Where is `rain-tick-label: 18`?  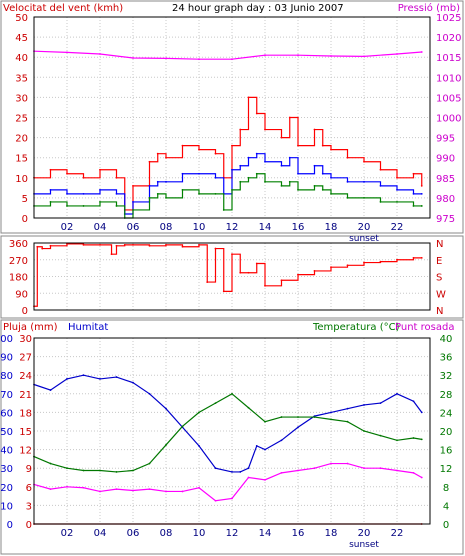
rain-tick-label: 18 is located at coordinates (25, 413).